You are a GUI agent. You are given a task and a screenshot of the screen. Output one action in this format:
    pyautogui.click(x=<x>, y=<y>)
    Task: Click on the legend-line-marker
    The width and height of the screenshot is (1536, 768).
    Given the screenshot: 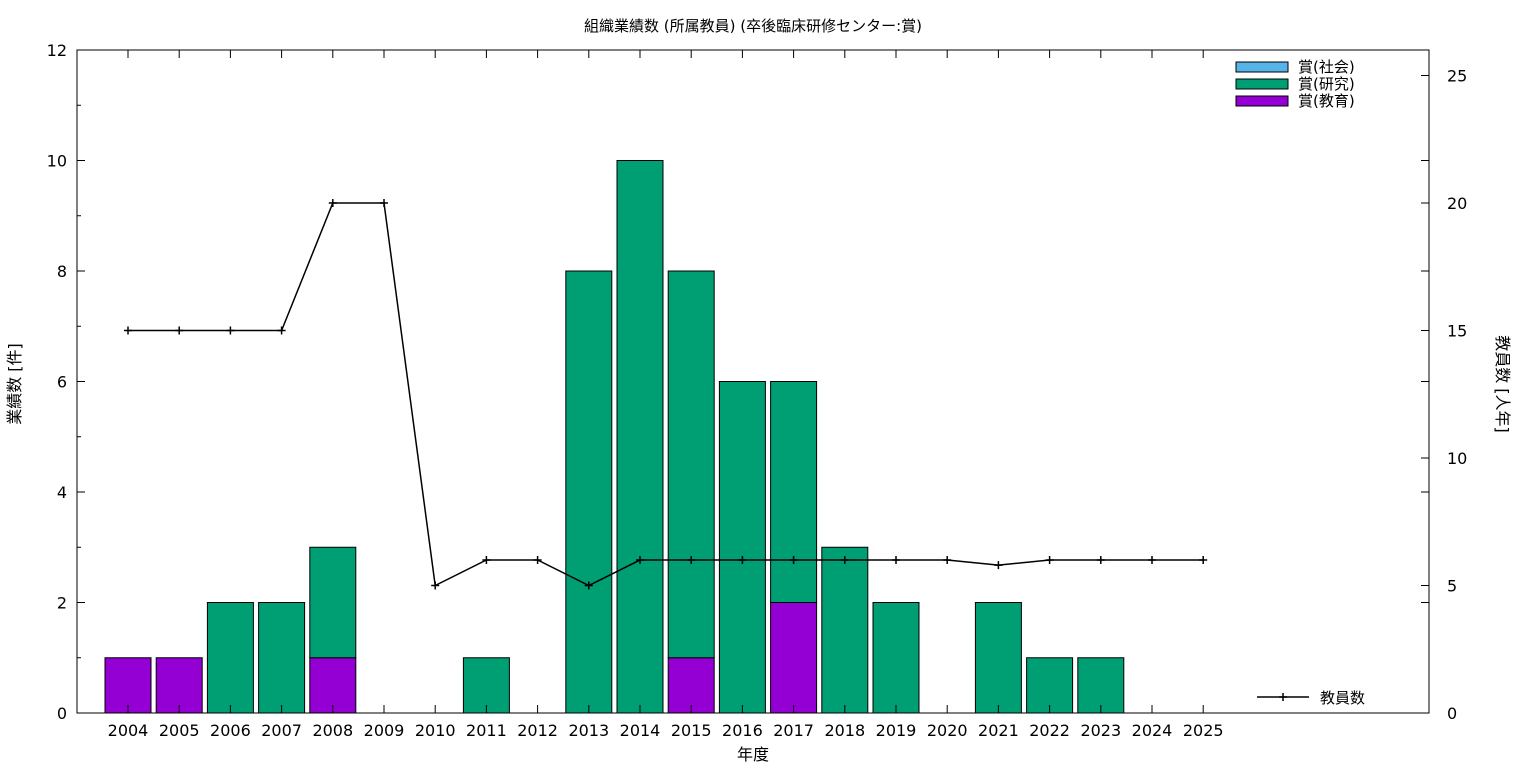 What is the action you would take?
    pyautogui.click(x=1283, y=697)
    